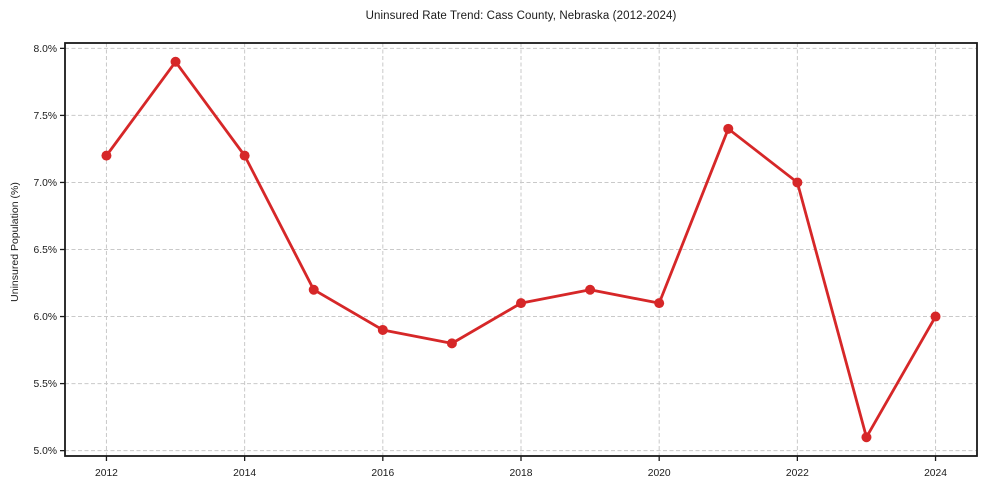 Image resolution: width=989 pixels, height=490 pixels. Describe the element at coordinates (797, 473) in the screenshot. I see `x-tick-label: 2022` at that location.